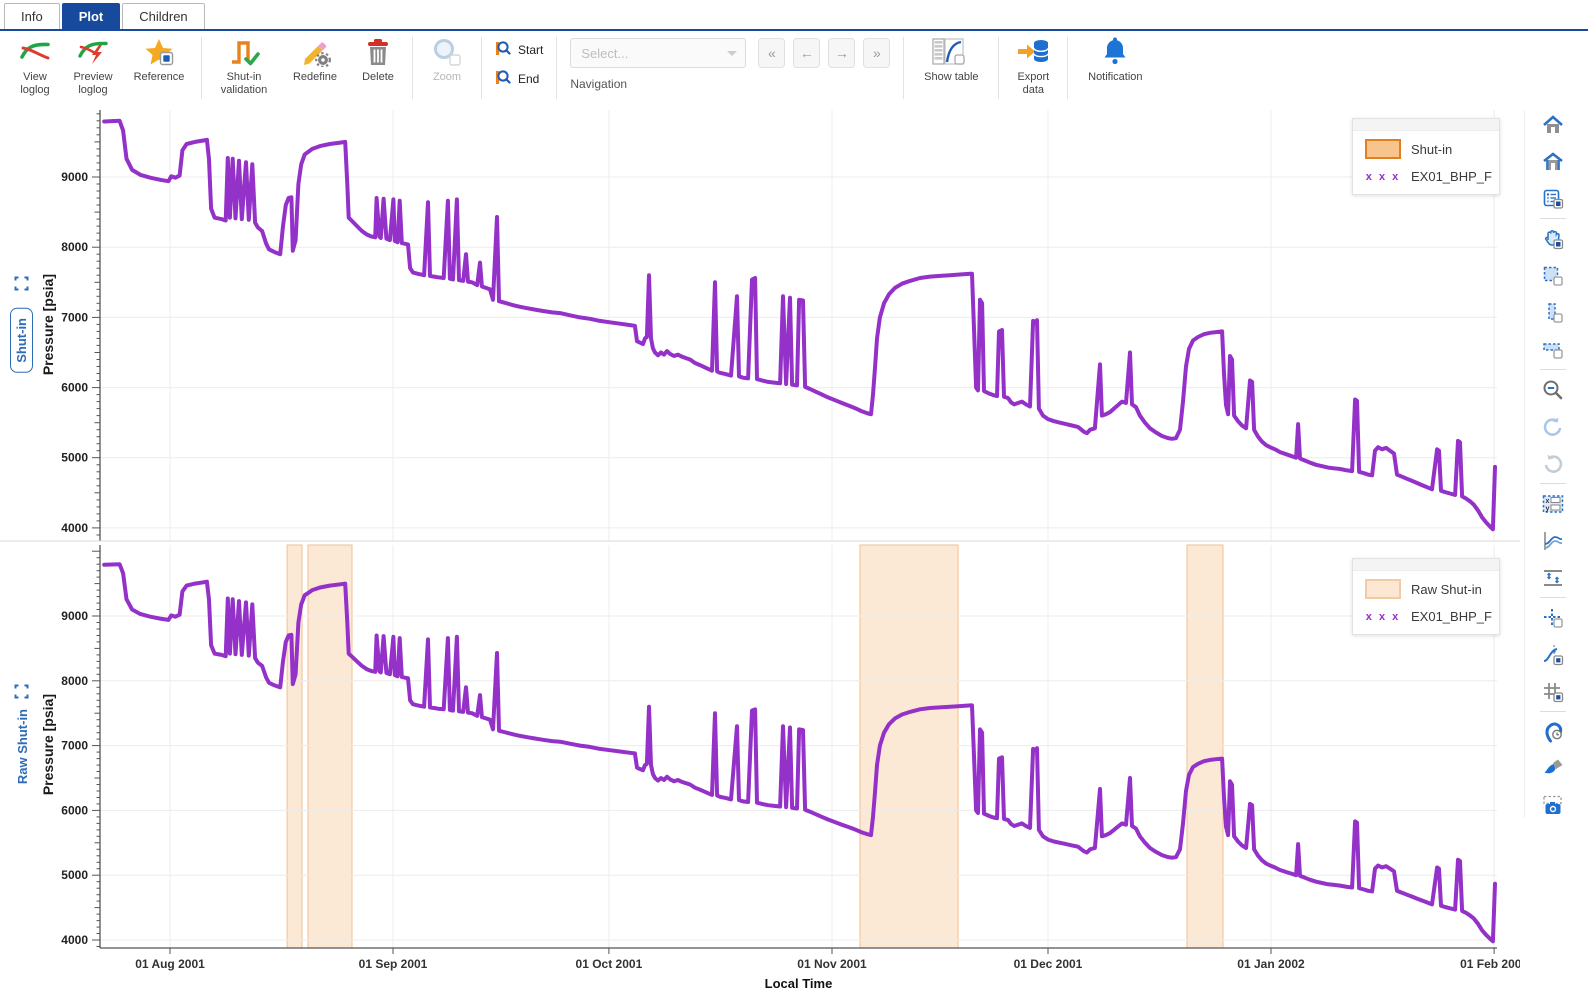 The width and height of the screenshot is (1588, 1008). I want to click on reference-star-icon, so click(159, 52).